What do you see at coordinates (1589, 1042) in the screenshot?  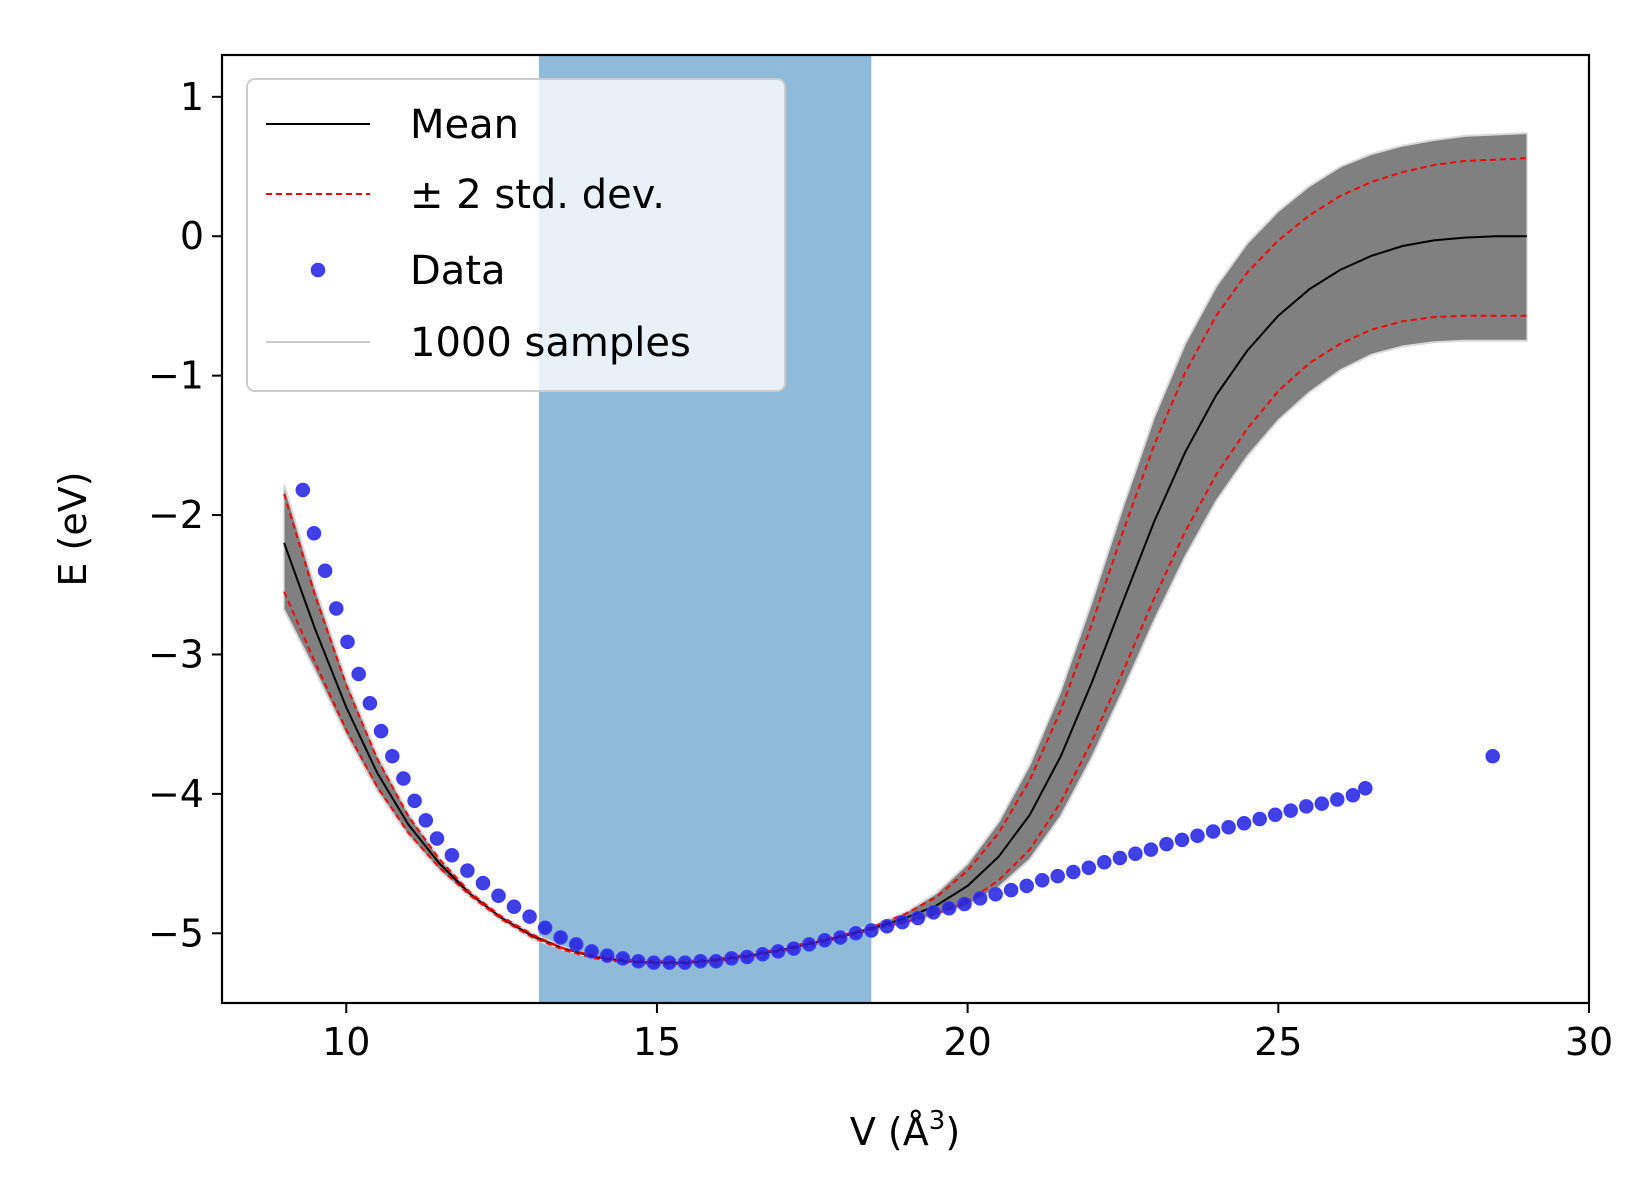 I see `x-tick-label: 30` at bounding box center [1589, 1042].